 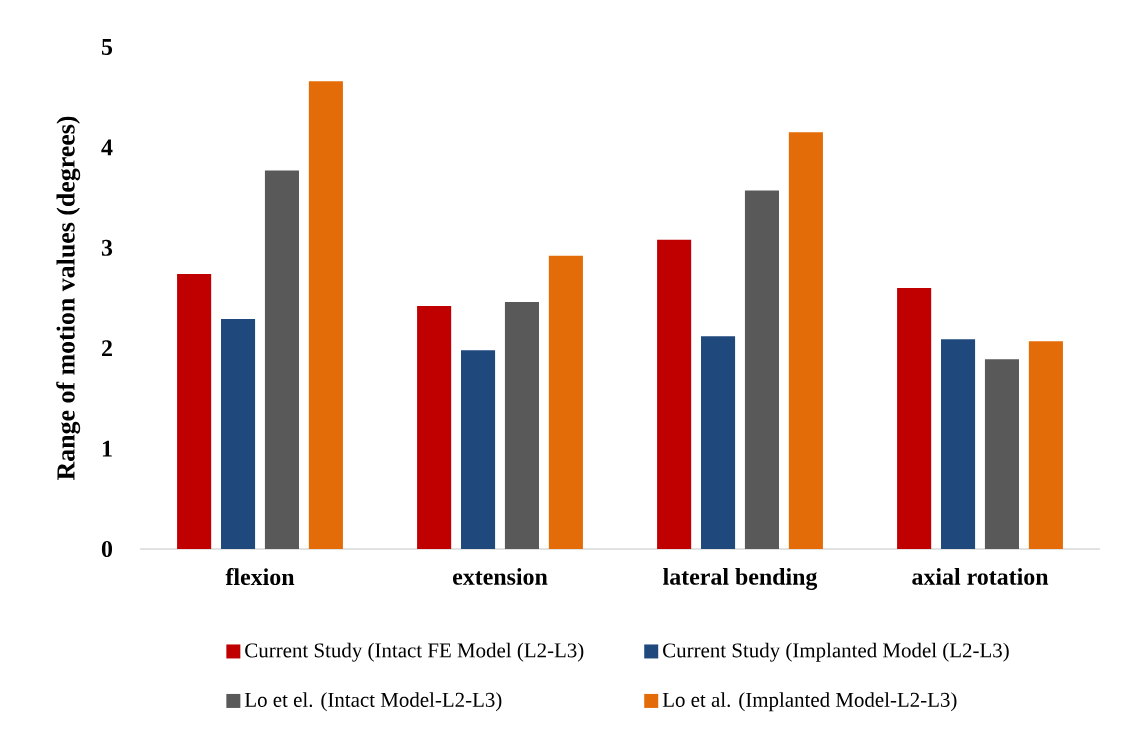 What do you see at coordinates (373, 702) in the screenshot?
I see `legend-label: Lo et el. (Intact Model-L2-L3)` at bounding box center [373, 702].